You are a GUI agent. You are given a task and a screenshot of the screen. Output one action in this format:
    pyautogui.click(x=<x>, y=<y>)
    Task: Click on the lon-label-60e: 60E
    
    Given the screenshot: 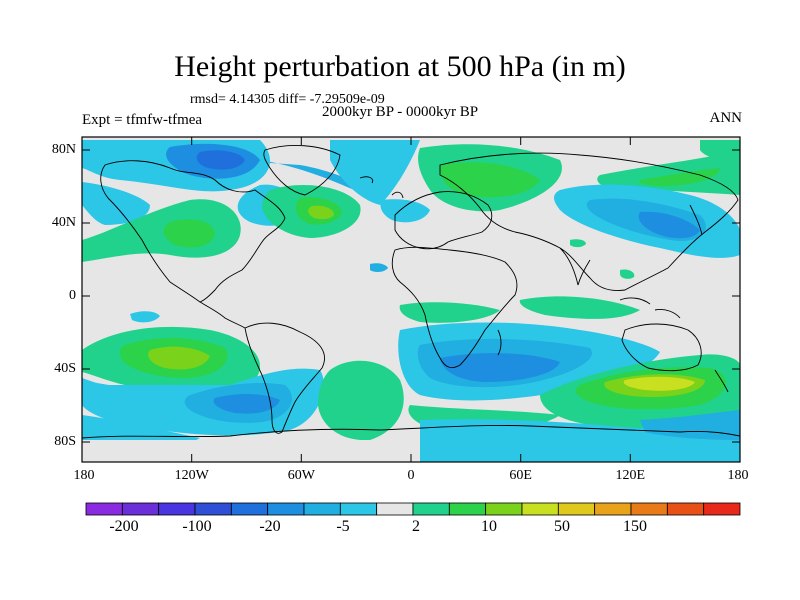 What is the action you would take?
    pyautogui.click(x=520, y=475)
    